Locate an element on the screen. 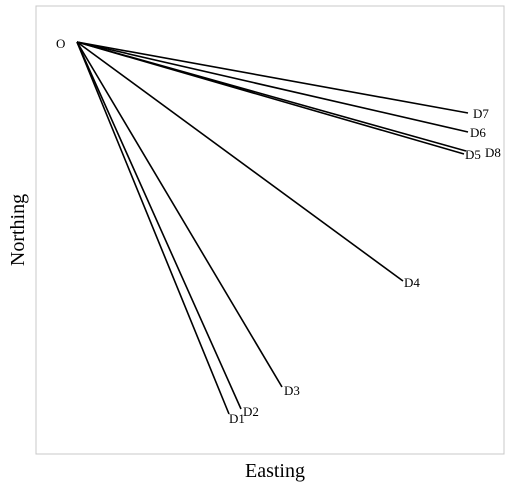 This screenshot has height=485, width=507. y-axis-title: Northing is located at coordinates (18, 230).